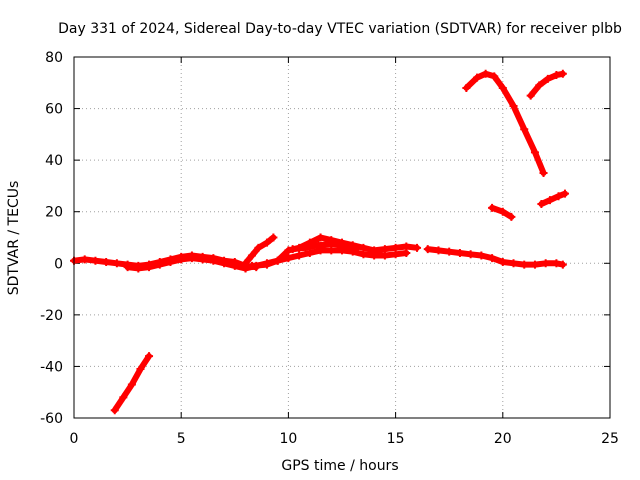 Image resolution: width=640 pixels, height=480 pixels. Describe the element at coordinates (54, 213) in the screenshot. I see `y-tick-label: 20` at that location.